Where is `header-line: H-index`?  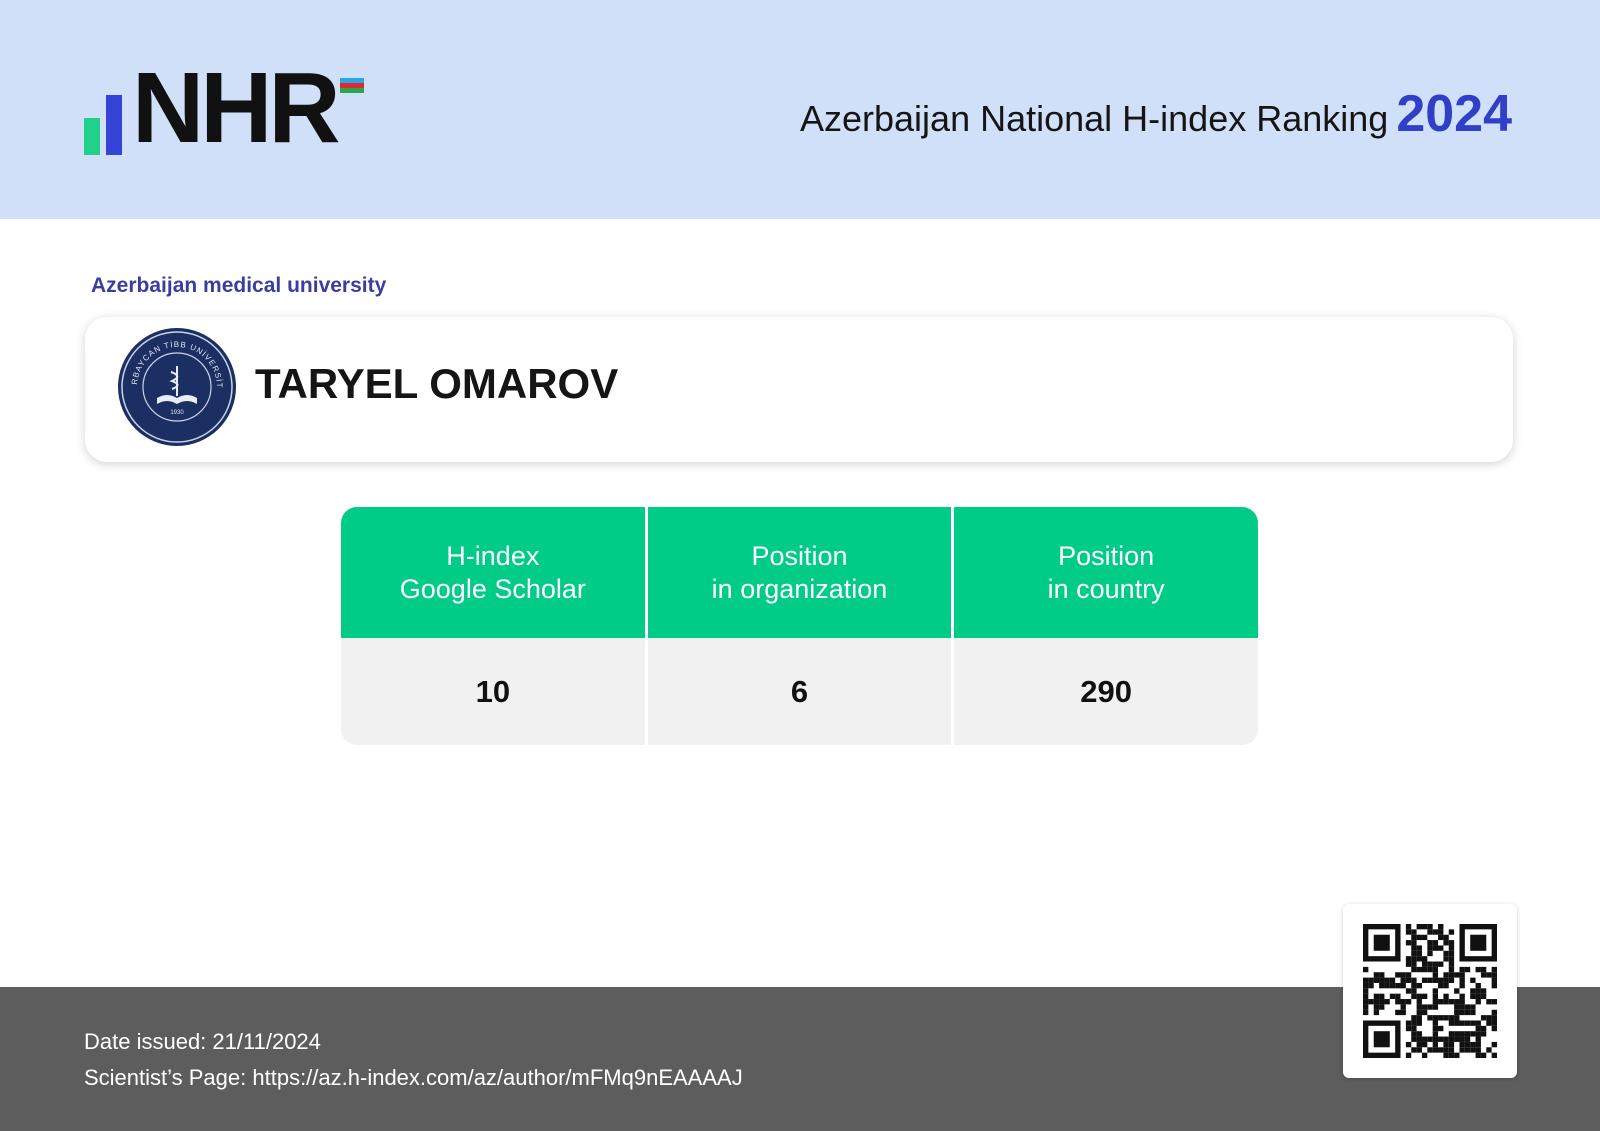 header-line: H-index is located at coordinates (493, 556).